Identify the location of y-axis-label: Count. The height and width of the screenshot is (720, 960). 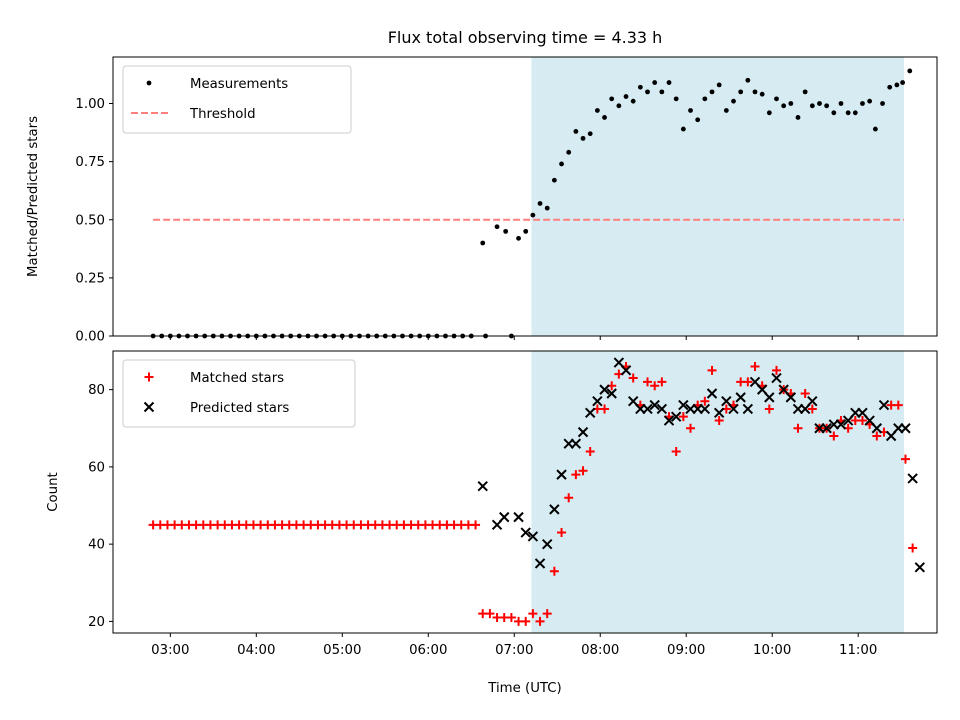
(53, 492).